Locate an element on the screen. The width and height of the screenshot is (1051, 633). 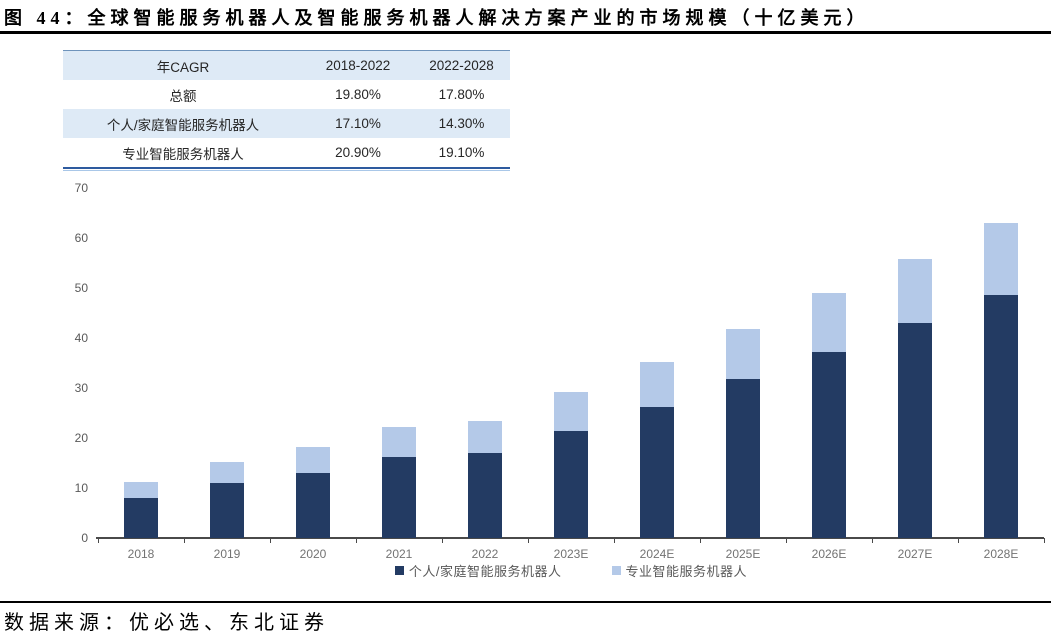
cagr-table-cell: 17.10% is located at coordinates (358, 123).